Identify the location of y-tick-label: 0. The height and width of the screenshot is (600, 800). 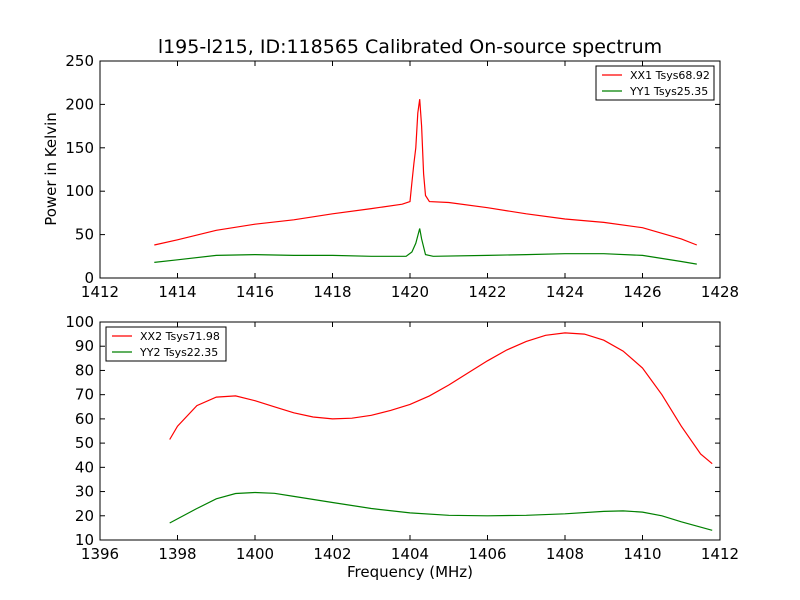
(89, 278).